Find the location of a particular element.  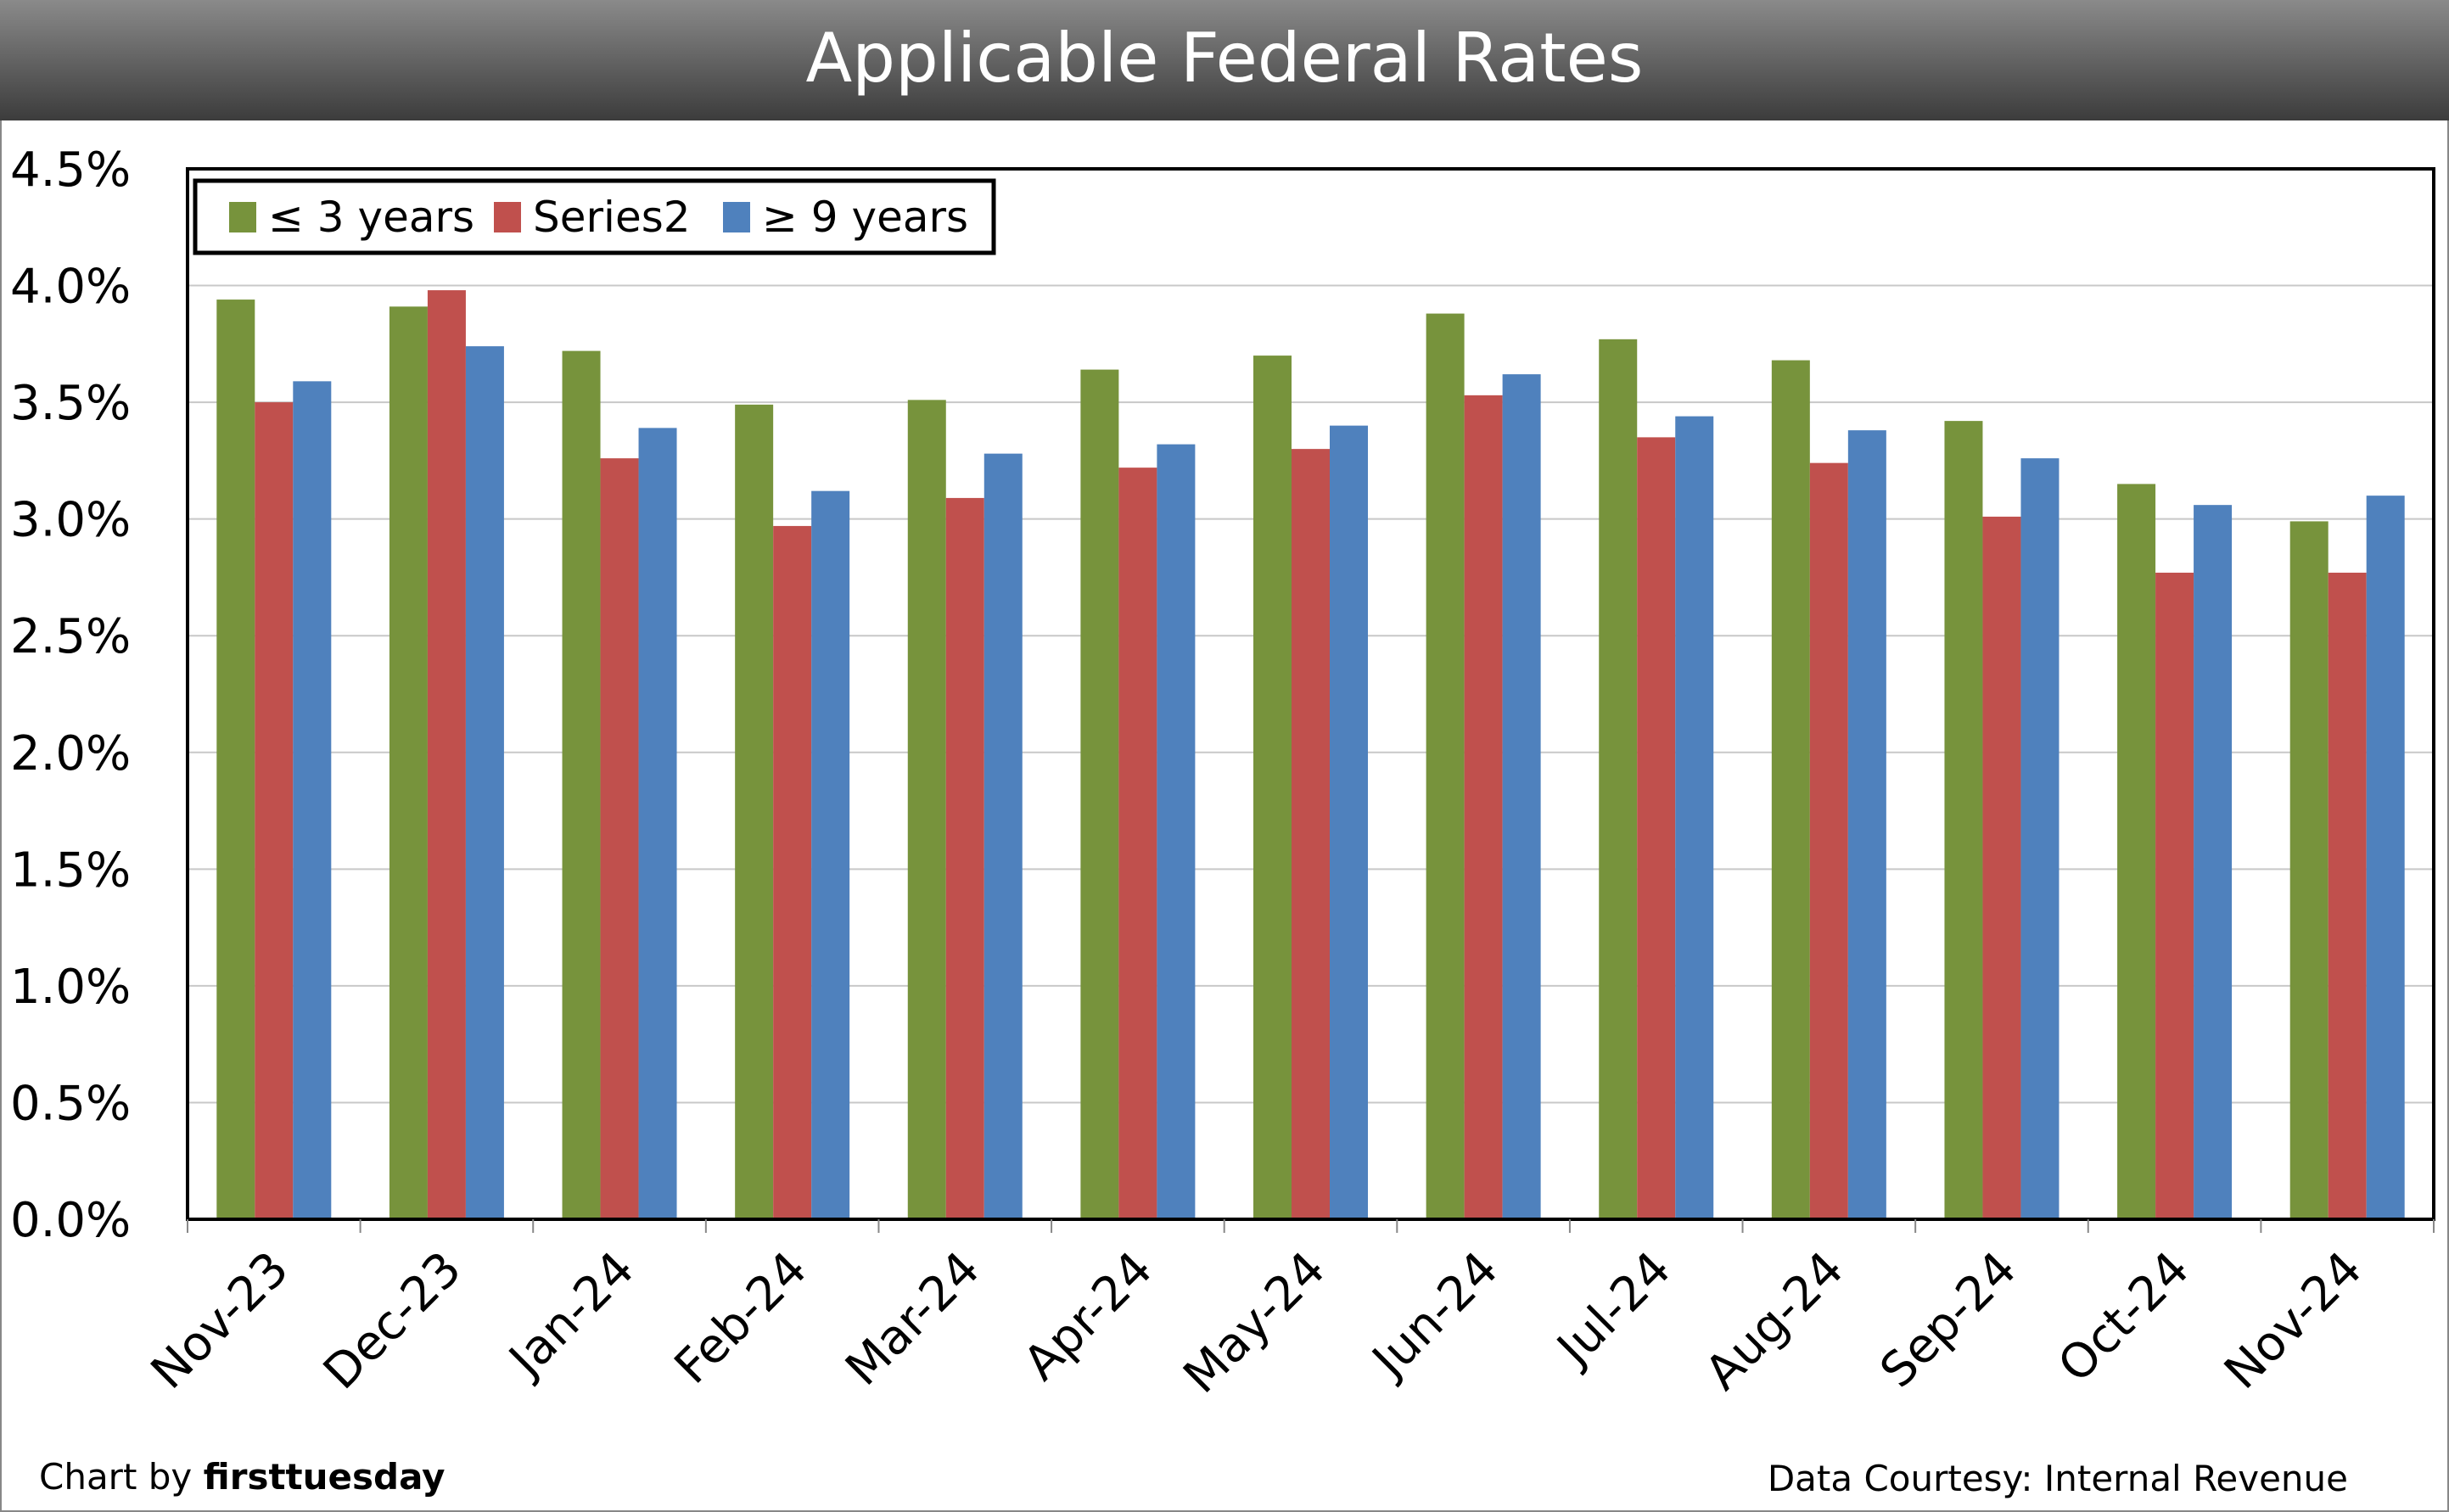

legend-label-1: Series2 is located at coordinates (612, 217).